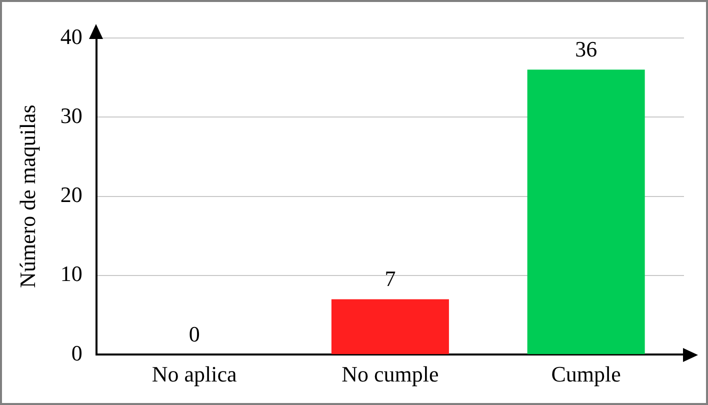 The height and width of the screenshot is (405, 708). I want to click on y-tick-label: 20, so click(71, 195).